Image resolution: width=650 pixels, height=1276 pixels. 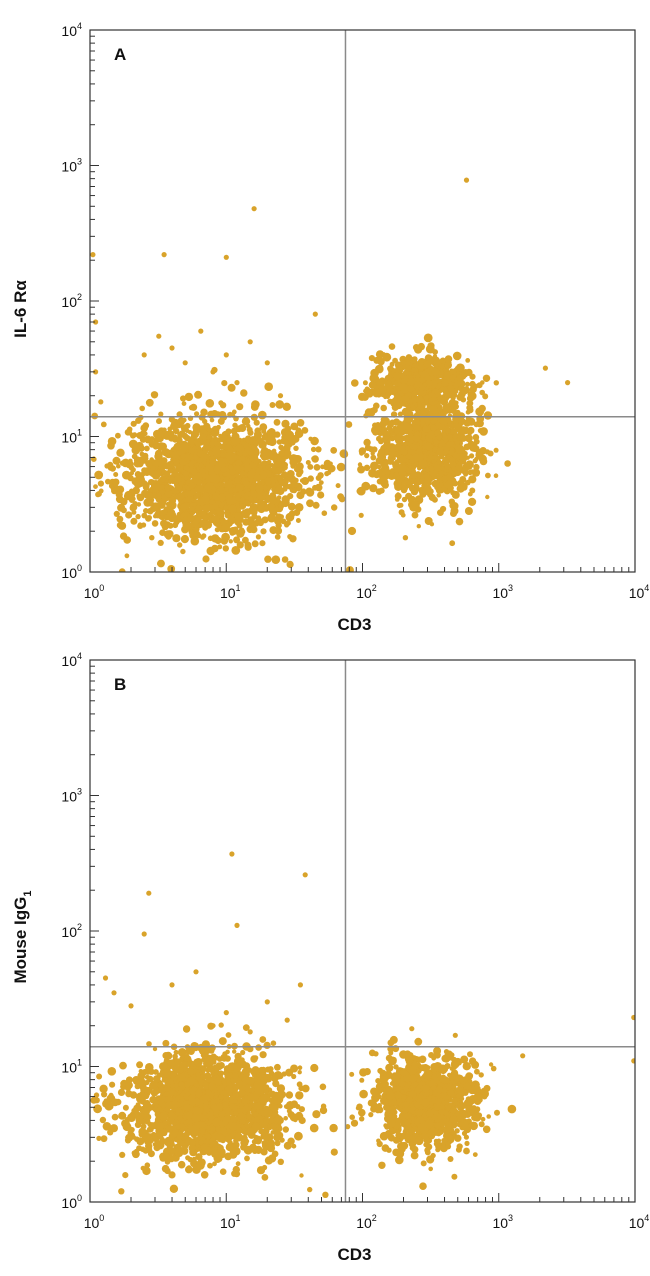 What do you see at coordinates (639, 592) in the screenshot?
I see `x-tick-label: 104` at bounding box center [639, 592].